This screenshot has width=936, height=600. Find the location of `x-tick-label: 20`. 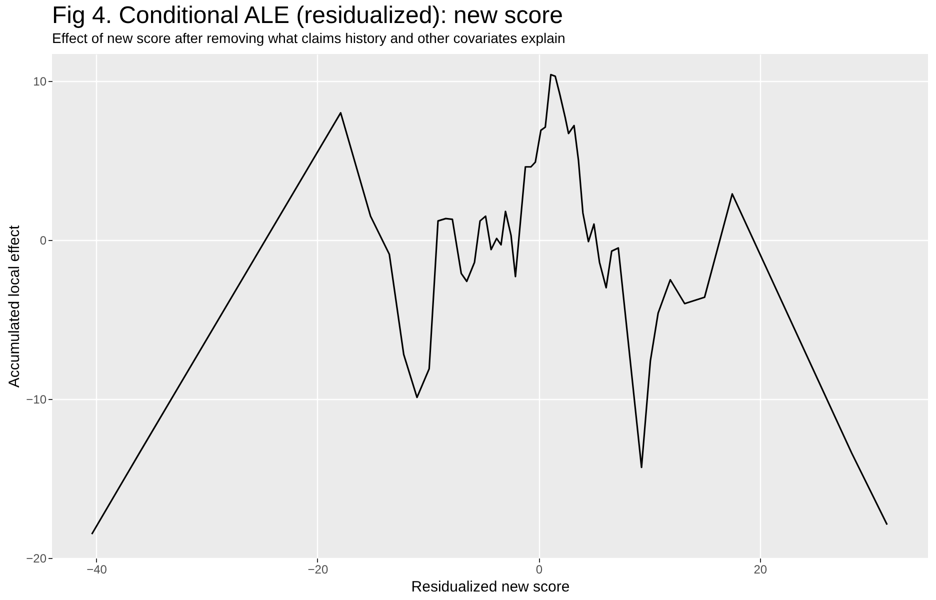

x-tick-label: 20 is located at coordinates (761, 569).